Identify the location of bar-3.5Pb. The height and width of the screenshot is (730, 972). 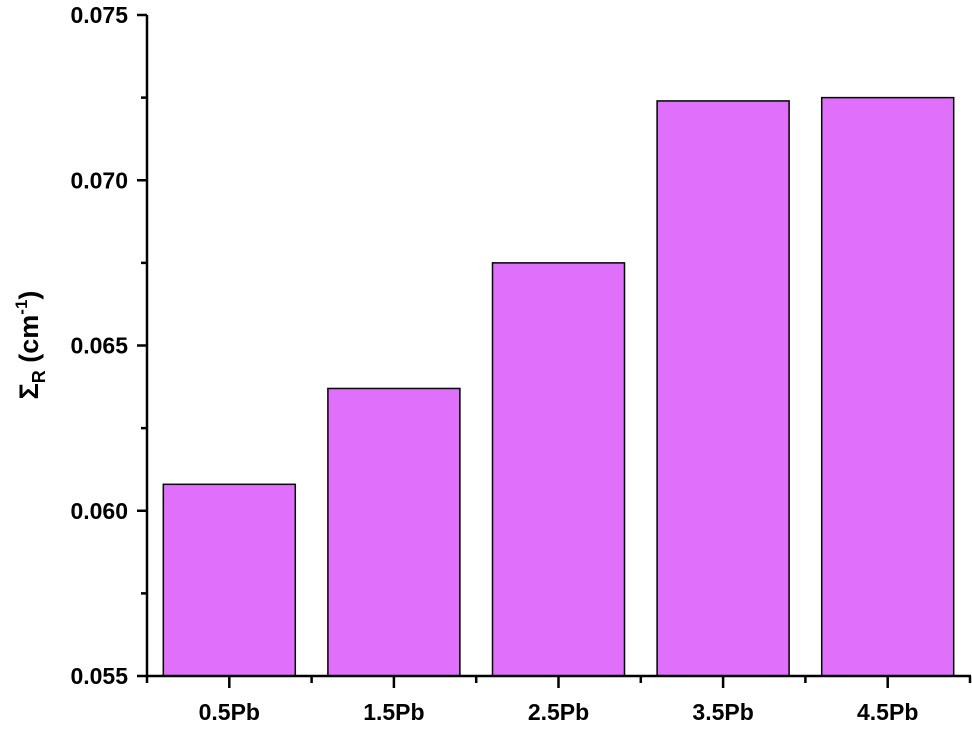
(723, 388).